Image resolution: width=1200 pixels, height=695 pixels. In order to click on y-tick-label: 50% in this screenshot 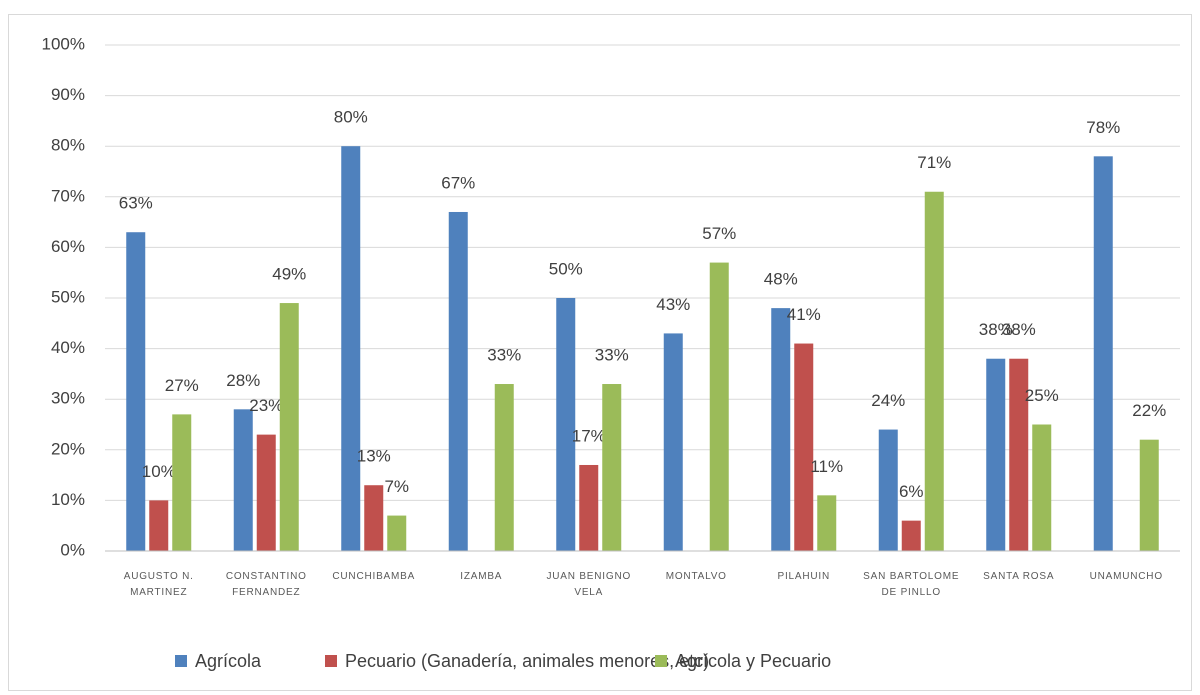, I will do `click(68, 296)`.